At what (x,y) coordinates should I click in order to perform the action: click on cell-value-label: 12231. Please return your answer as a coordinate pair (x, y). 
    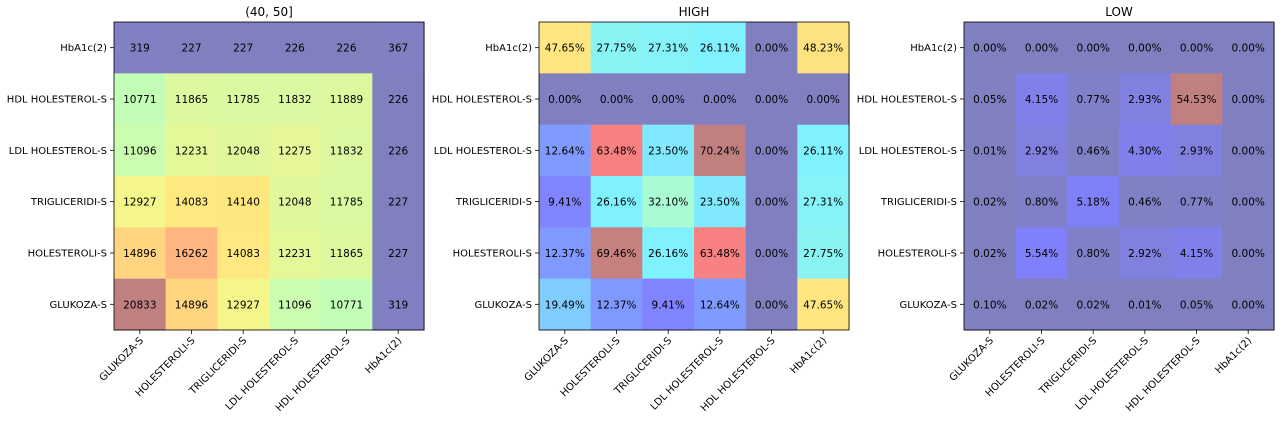
    Looking at the image, I should click on (191, 151).